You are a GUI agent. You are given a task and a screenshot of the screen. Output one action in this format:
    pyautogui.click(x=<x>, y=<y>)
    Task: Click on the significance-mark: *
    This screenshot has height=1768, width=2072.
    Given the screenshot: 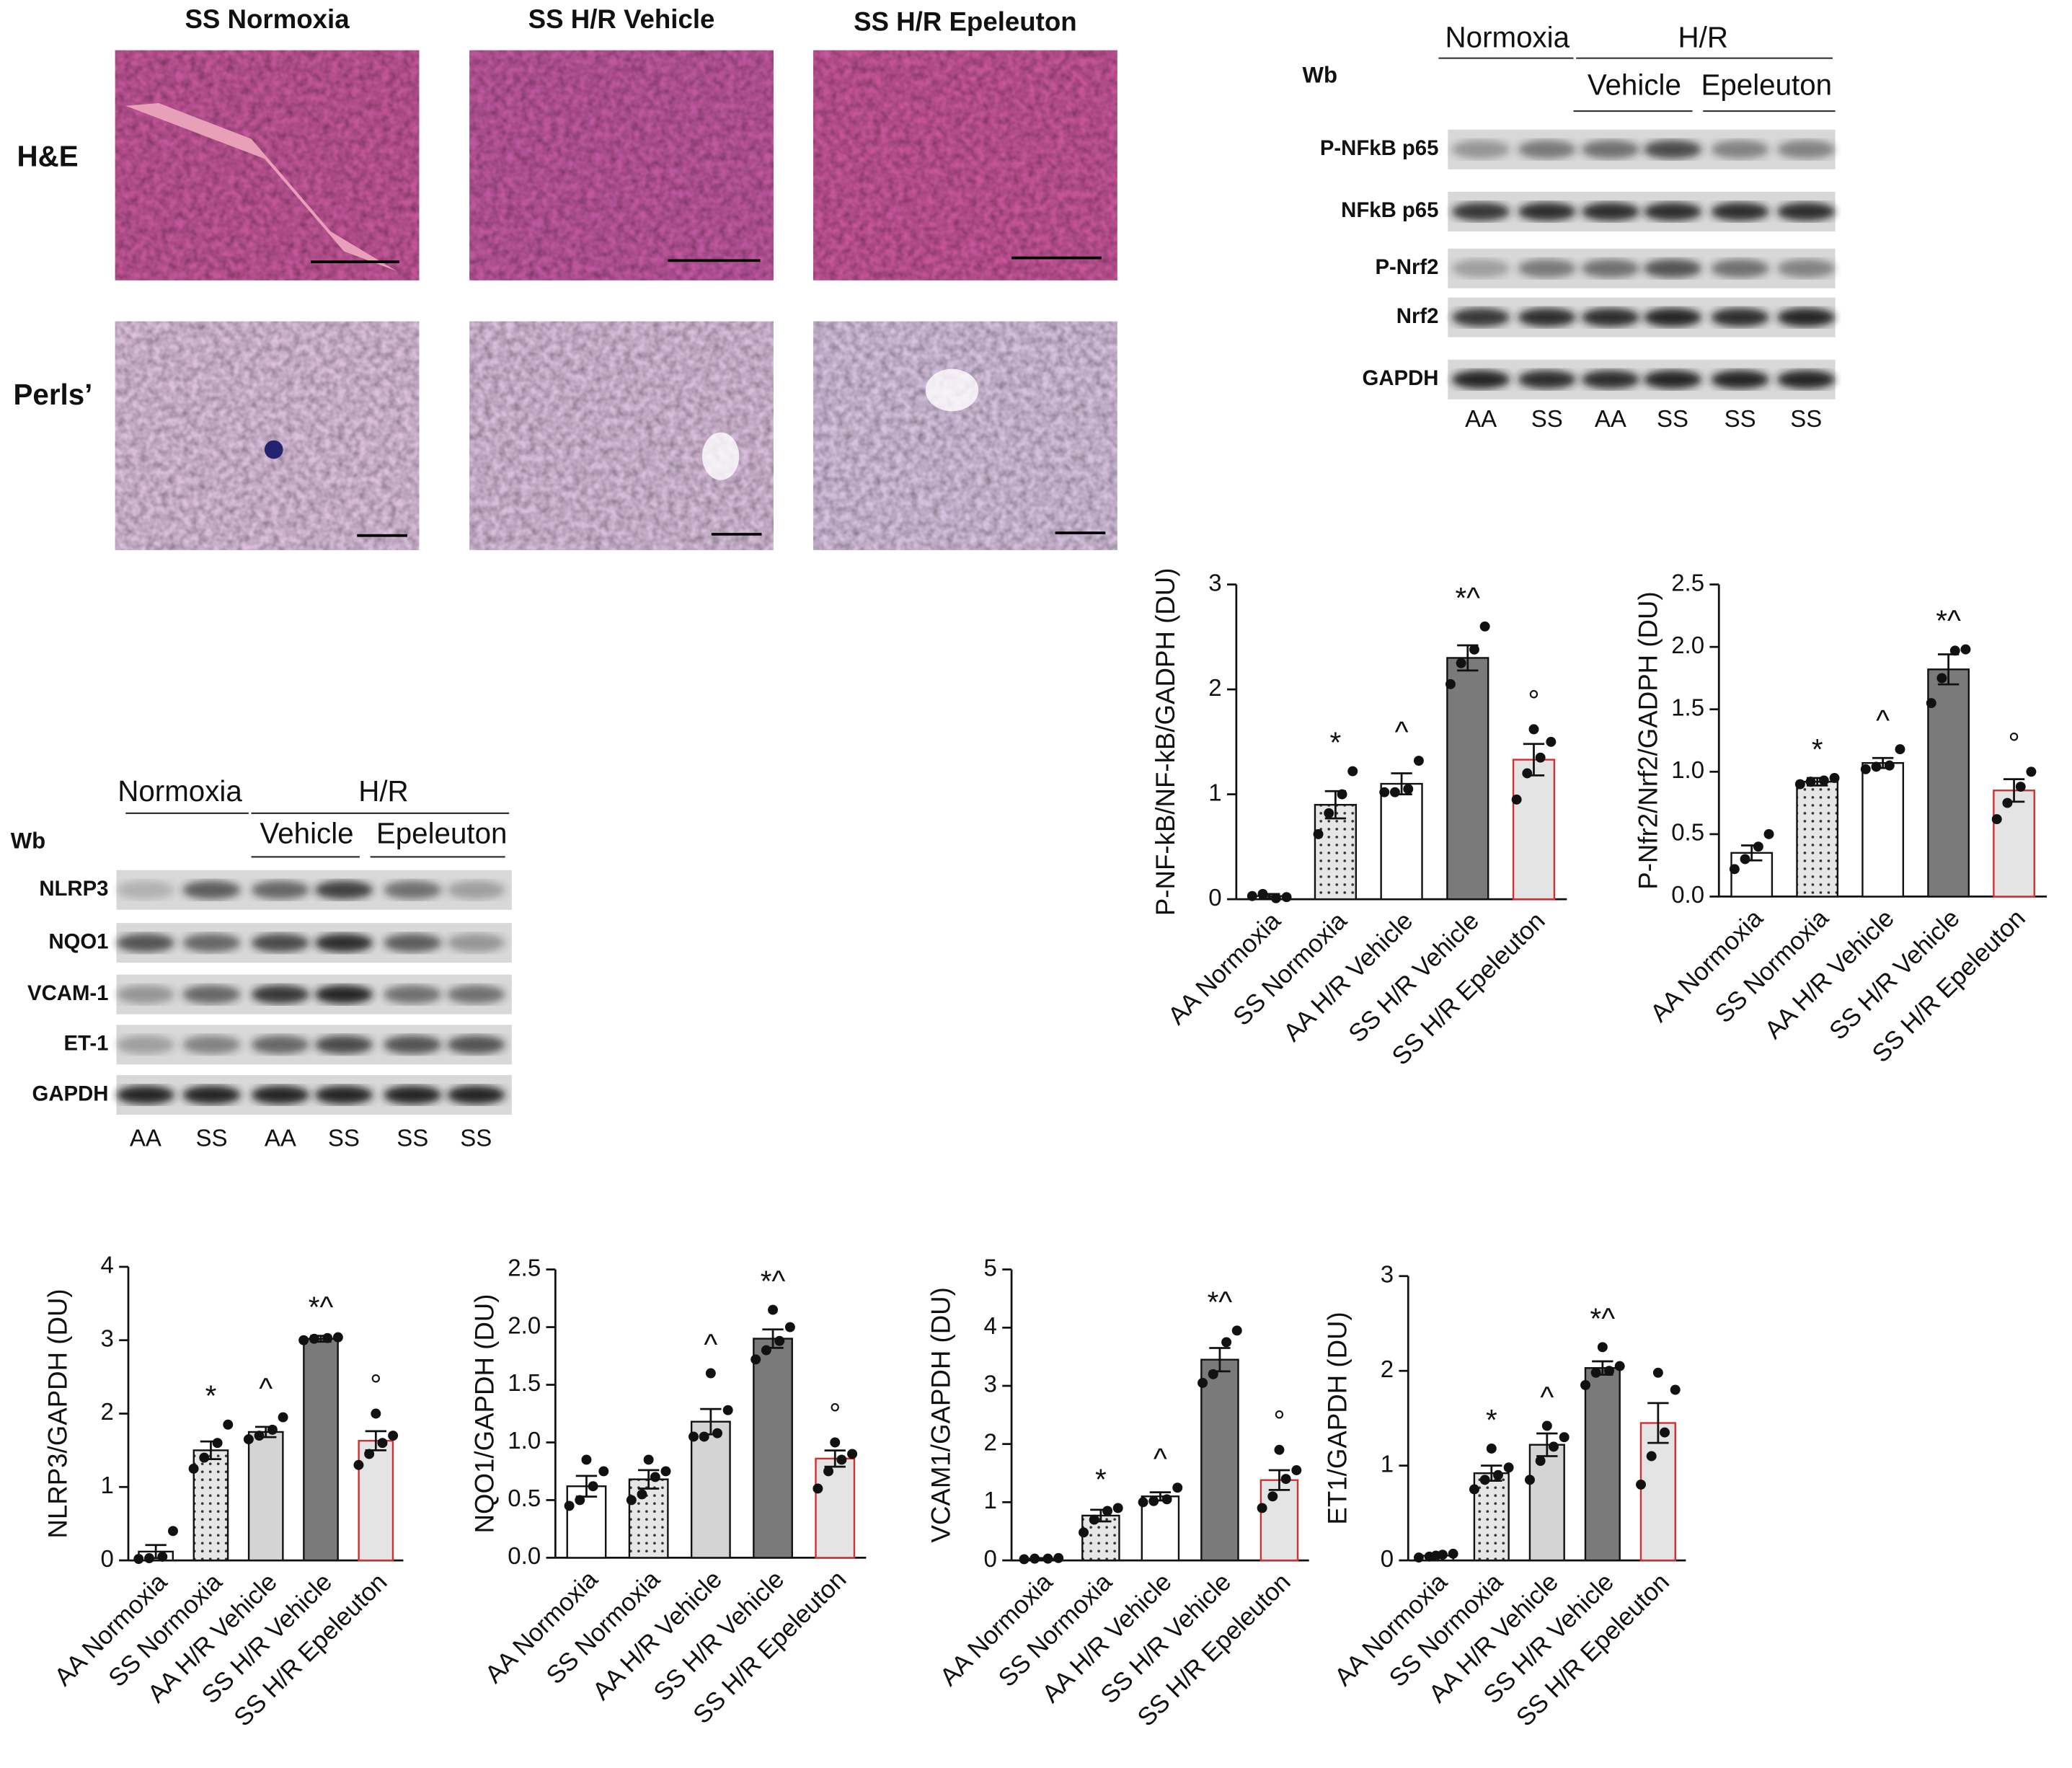 What is the action you would take?
    pyautogui.click(x=211, y=1396)
    